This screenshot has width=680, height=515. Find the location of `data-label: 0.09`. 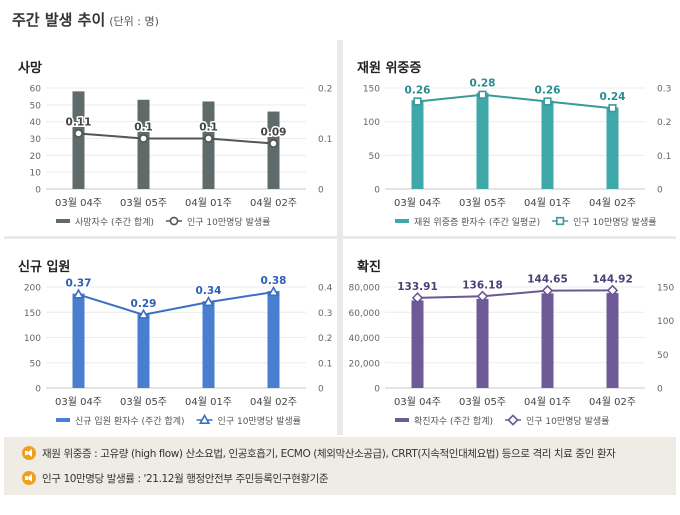

data-label: 0.09 is located at coordinates (274, 133).